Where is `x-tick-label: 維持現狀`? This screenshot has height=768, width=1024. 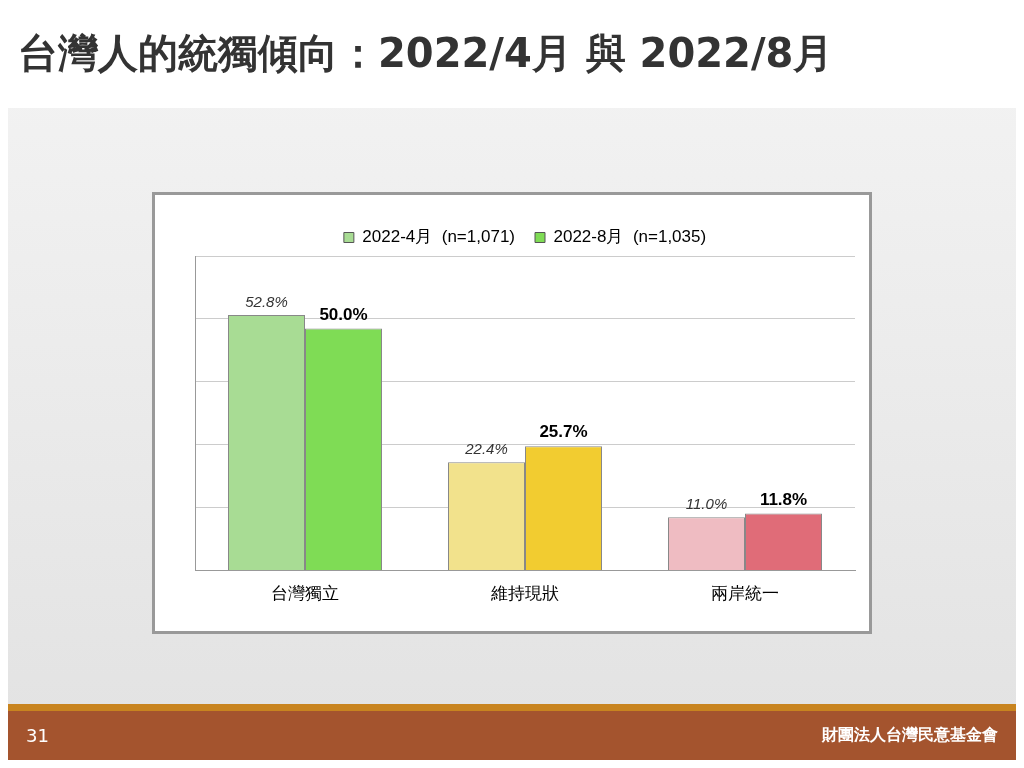 x-tick-label: 維持現狀 is located at coordinates (524, 593).